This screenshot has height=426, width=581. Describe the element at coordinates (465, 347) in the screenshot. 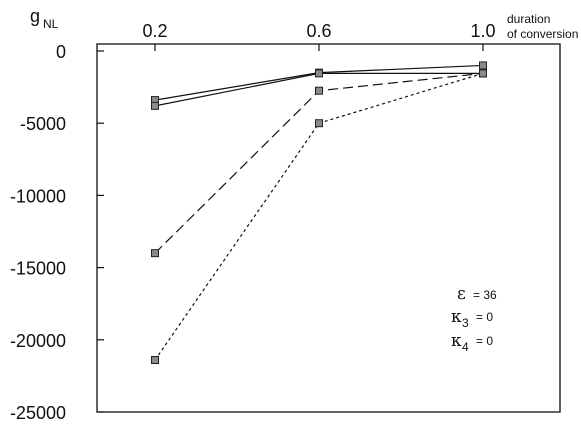

I see `kappa4-subscript: 4` at that location.